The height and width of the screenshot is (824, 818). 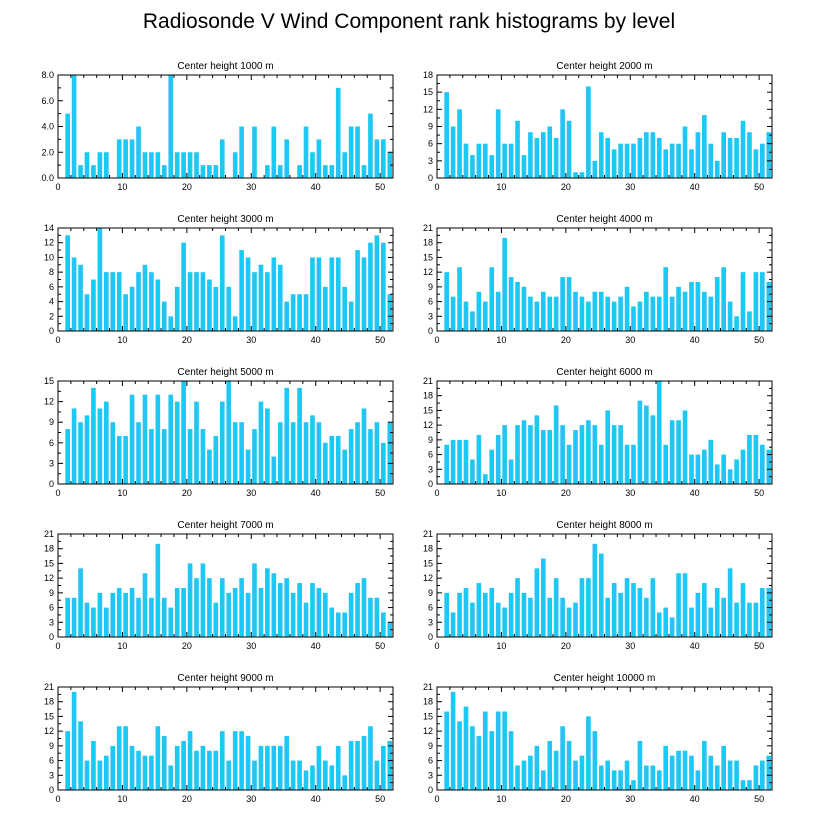 What do you see at coordinates (428, 578) in the screenshot?
I see `y-tick-label: 12` at bounding box center [428, 578].